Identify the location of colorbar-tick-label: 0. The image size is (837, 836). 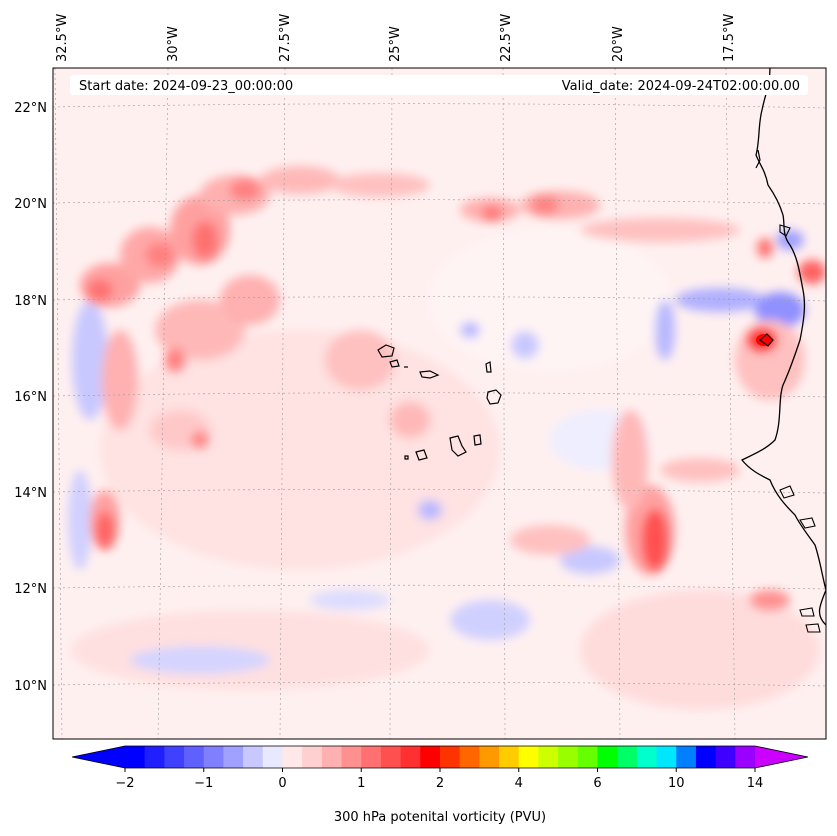
(282, 783).